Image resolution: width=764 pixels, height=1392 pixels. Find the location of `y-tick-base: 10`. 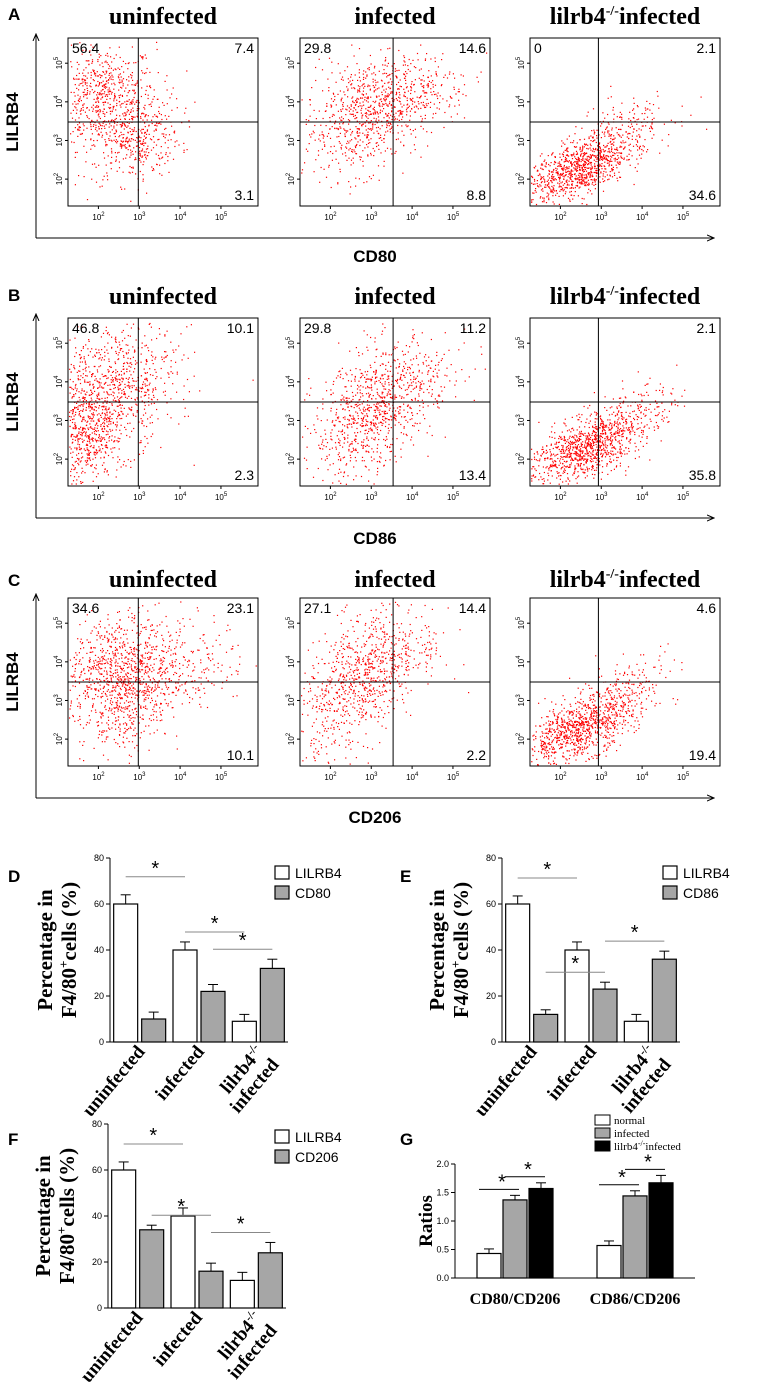

y-tick-base: 10 is located at coordinates (59, 64).